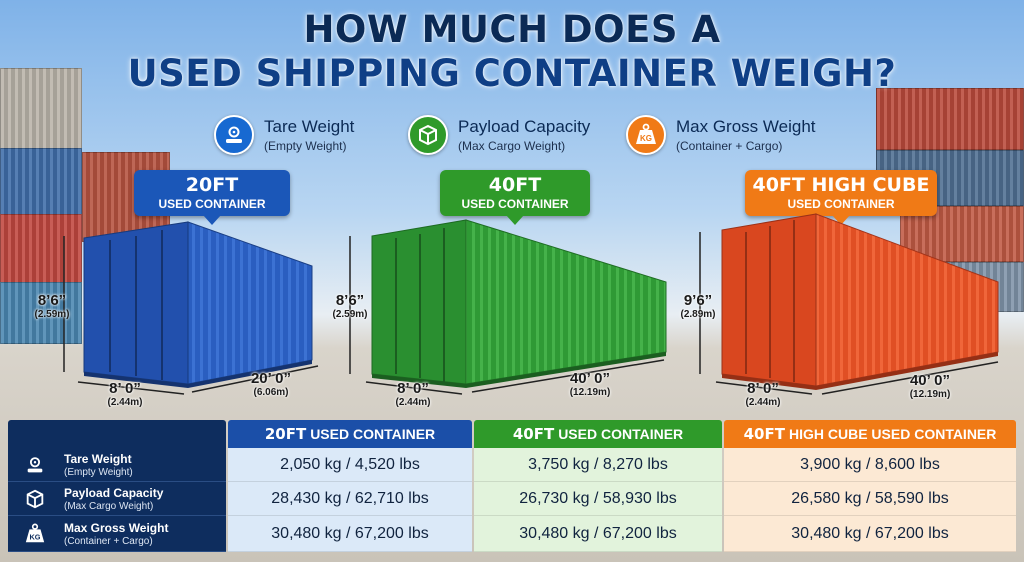 This screenshot has width=1024, height=562. Describe the element at coordinates (271, 384) in the screenshot. I see `dim-length-20ft: 20’ 0” (6.06m)` at that location.